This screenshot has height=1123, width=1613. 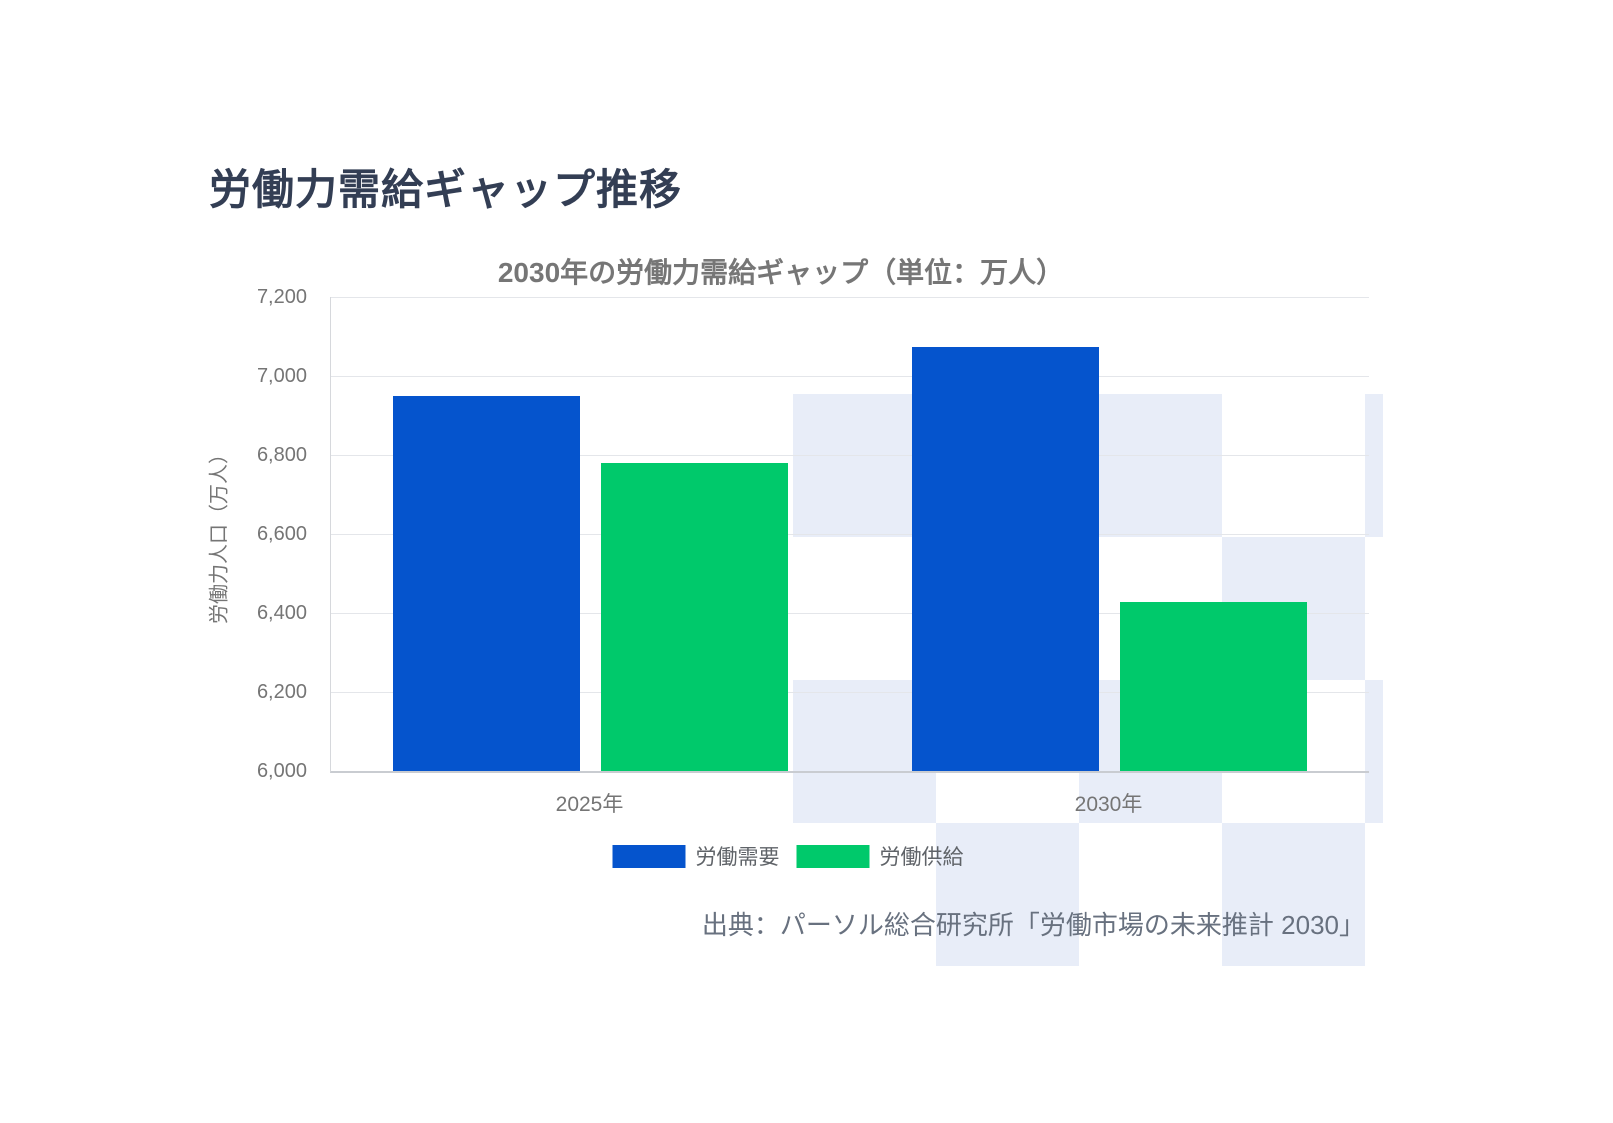 What do you see at coordinates (281, 534) in the screenshot?
I see `y-tick-label-6600: 6,600` at bounding box center [281, 534].